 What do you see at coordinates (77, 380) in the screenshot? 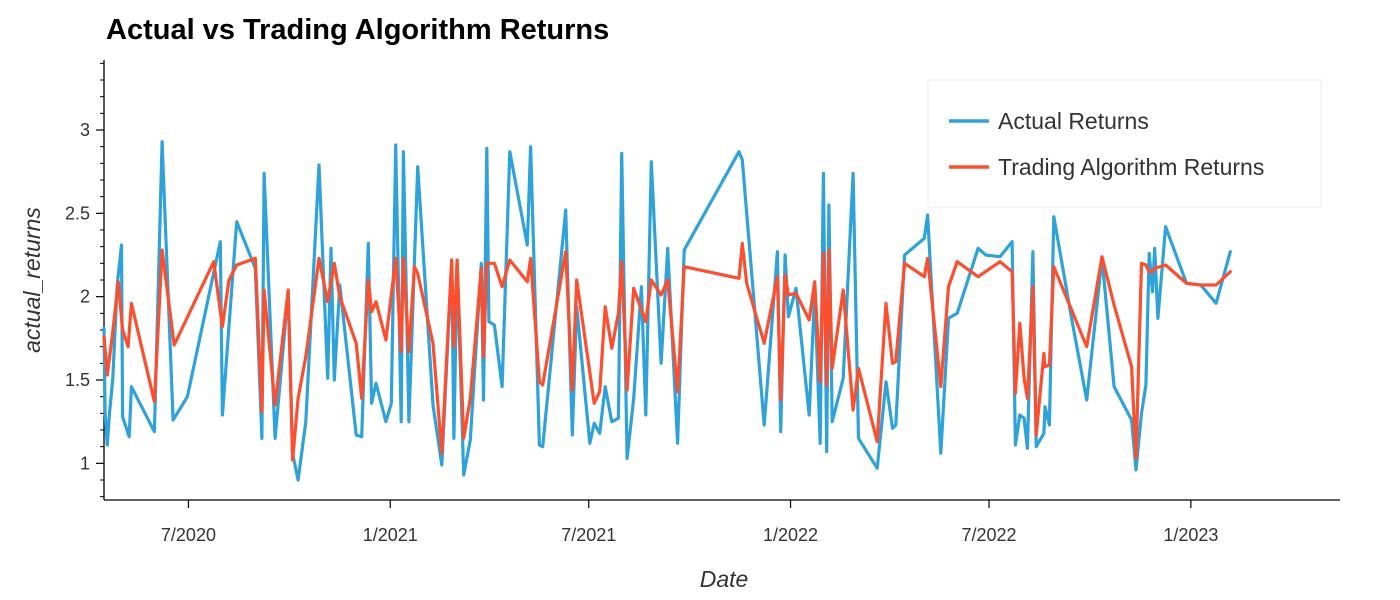
I see `y-tick-label: 1.5` at bounding box center [77, 380].